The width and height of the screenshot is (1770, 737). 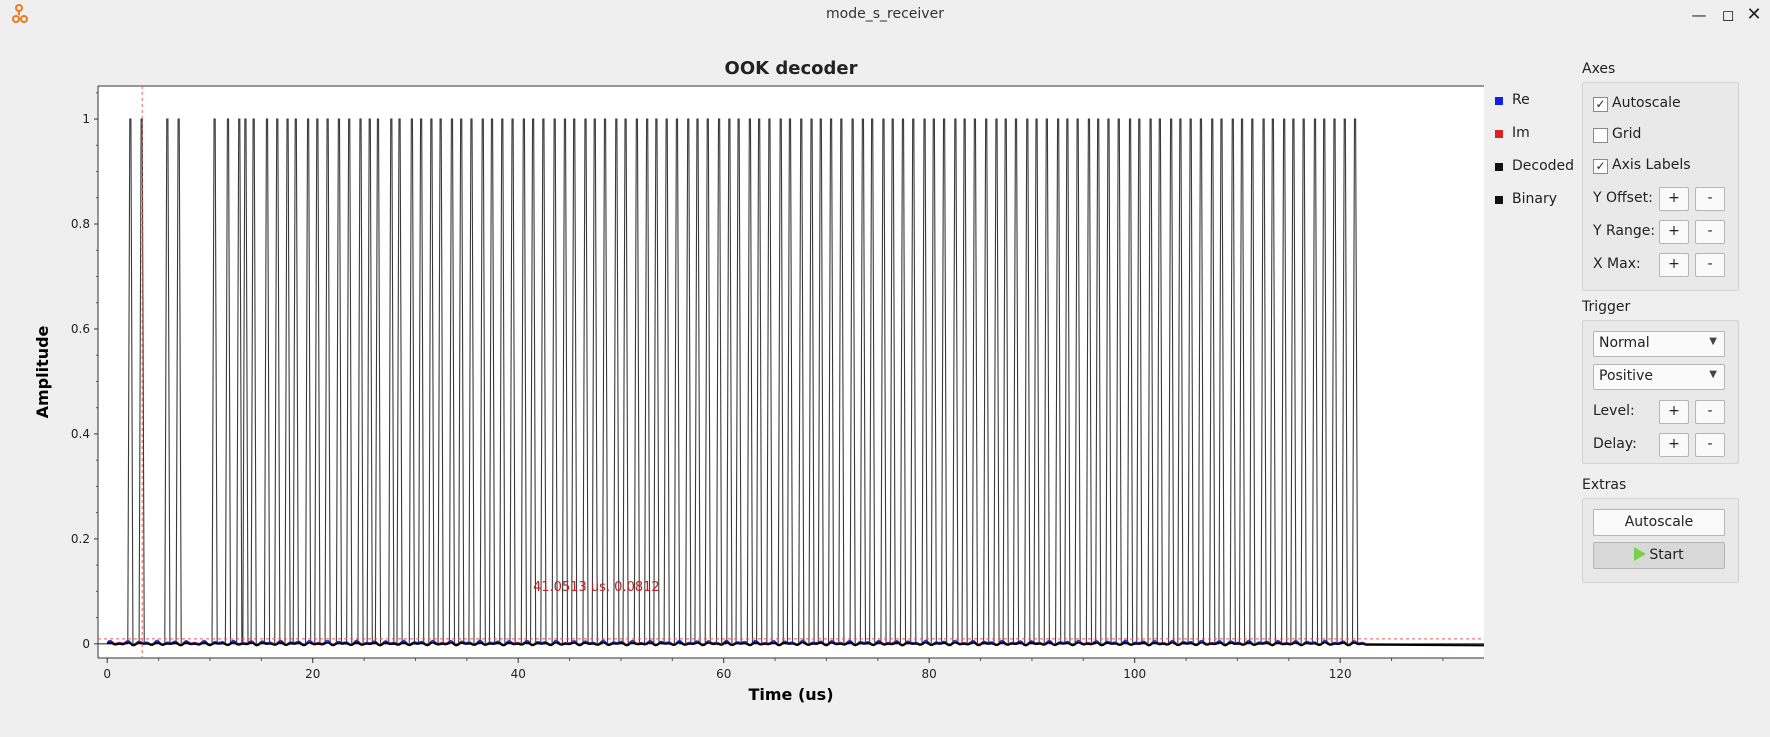 What do you see at coordinates (1659, 522) in the screenshot?
I see `autoscale-button: Autoscale` at bounding box center [1659, 522].